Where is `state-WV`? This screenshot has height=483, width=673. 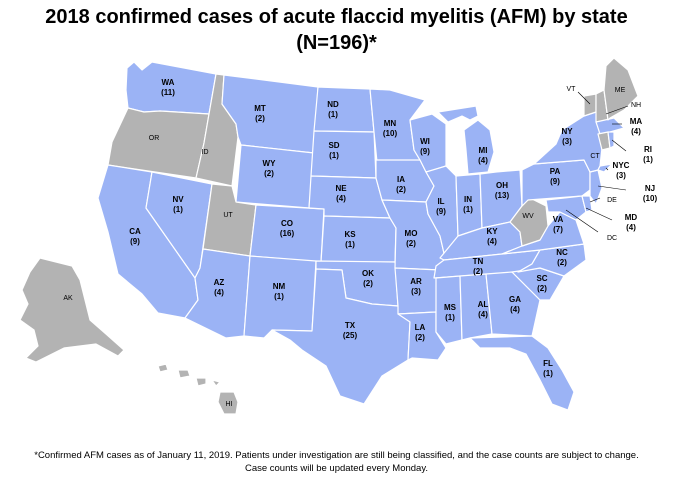 state-WV is located at coordinates (529, 222).